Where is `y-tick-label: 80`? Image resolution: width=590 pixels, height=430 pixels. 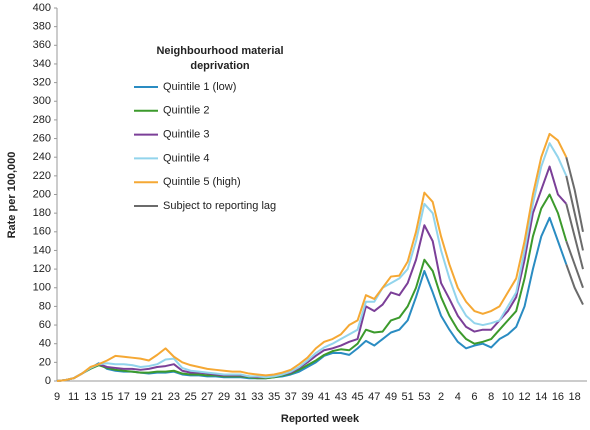
y-tick-label: 80 is located at coordinates (45, 306).